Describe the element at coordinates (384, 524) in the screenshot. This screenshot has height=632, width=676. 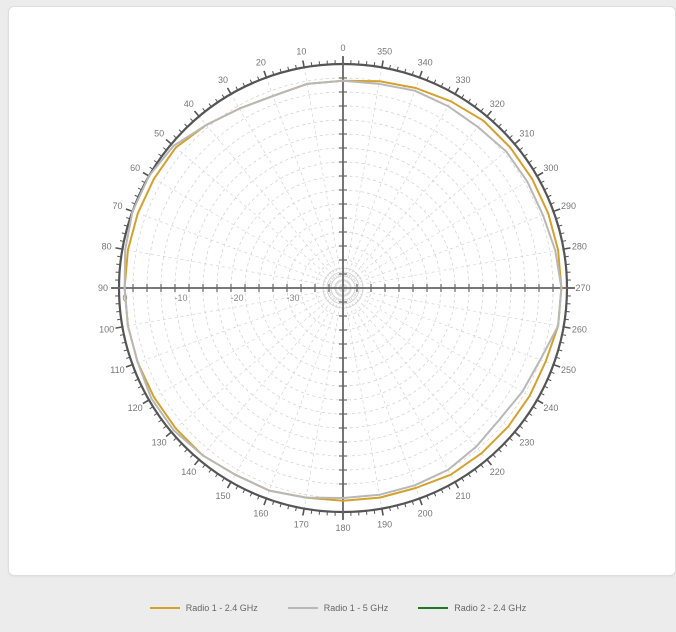
I see `angle-label-190: 190` at that location.